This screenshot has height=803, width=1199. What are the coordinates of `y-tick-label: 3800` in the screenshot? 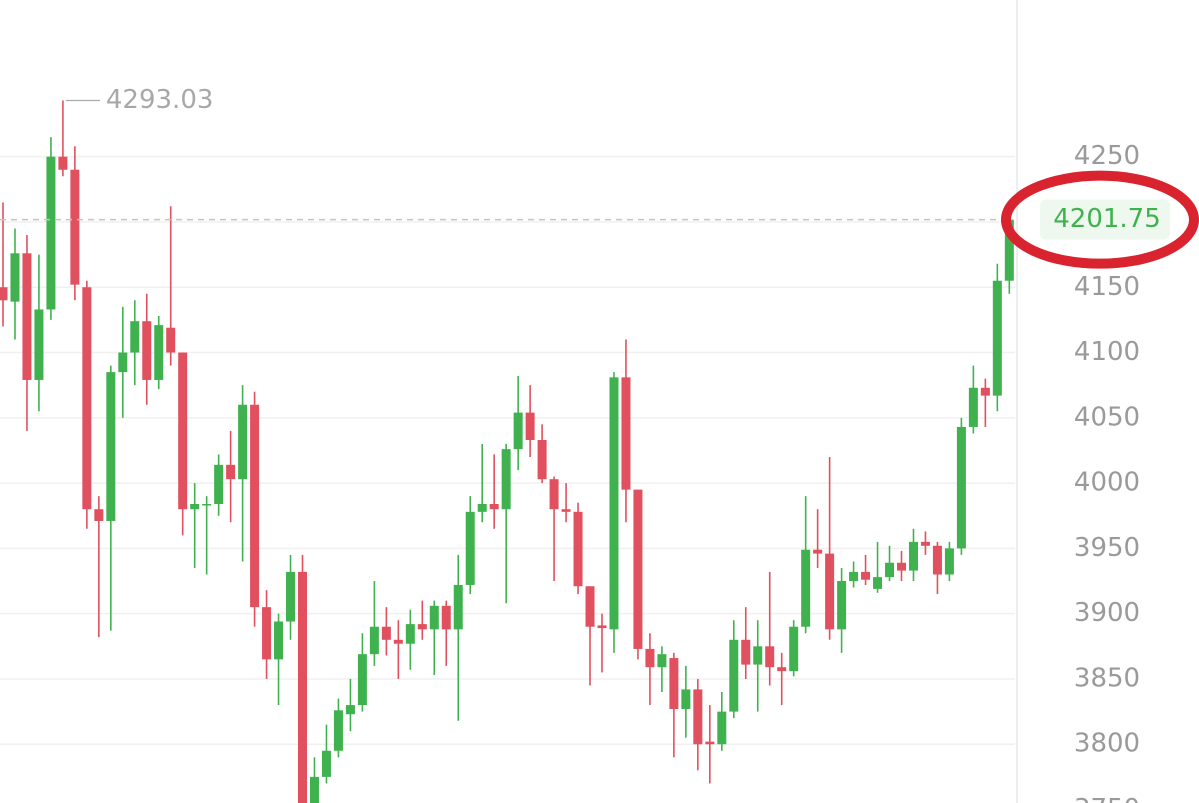 It's located at (1107, 744).